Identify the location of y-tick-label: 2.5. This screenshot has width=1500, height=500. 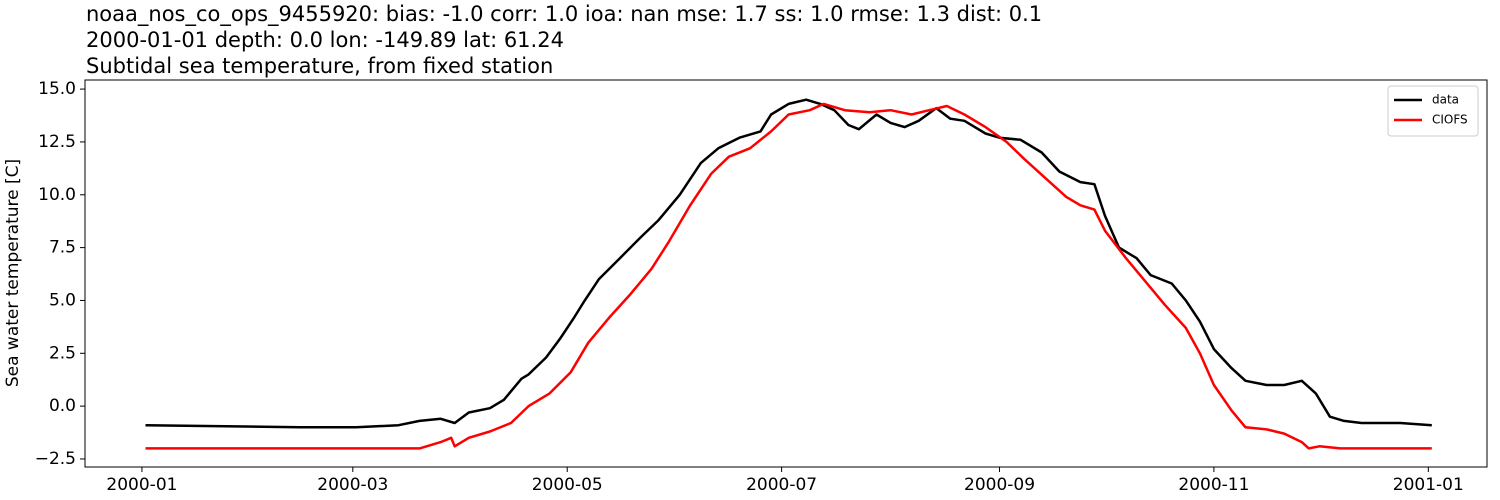
(62, 353).